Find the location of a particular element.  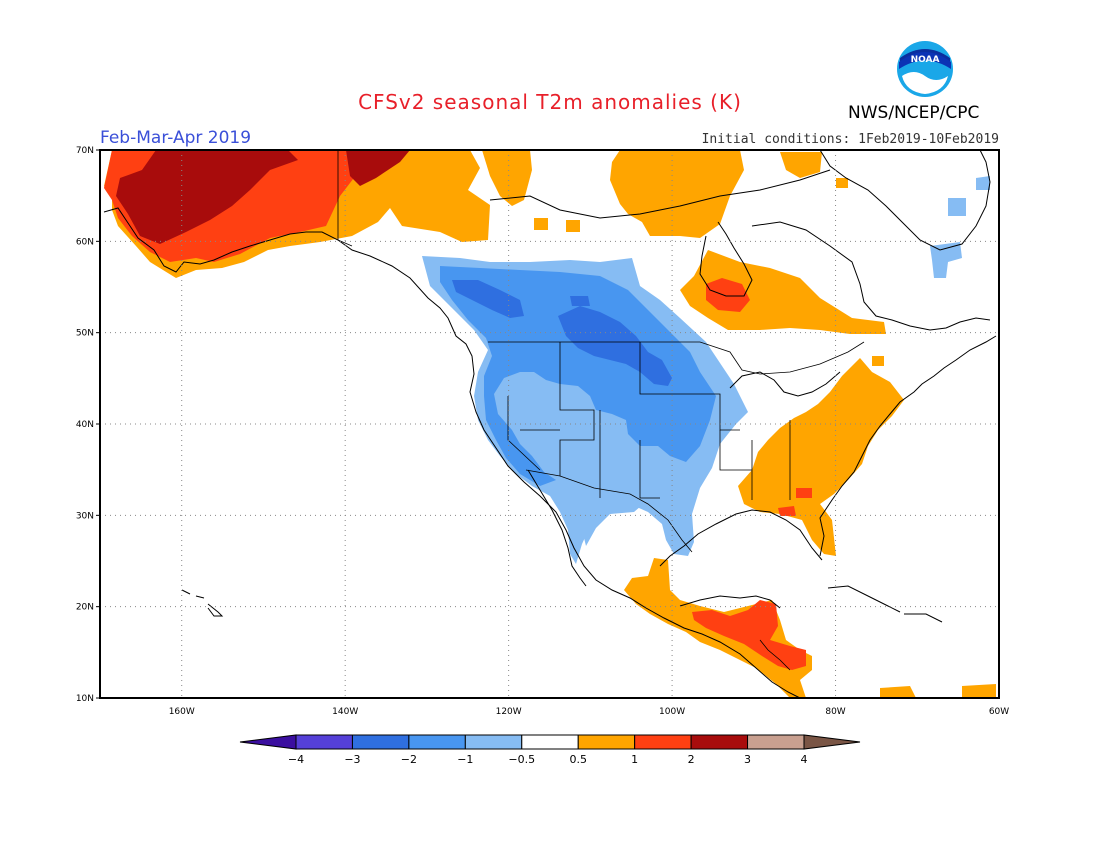

lat-tick-label: 20N is located at coordinates (85, 608).